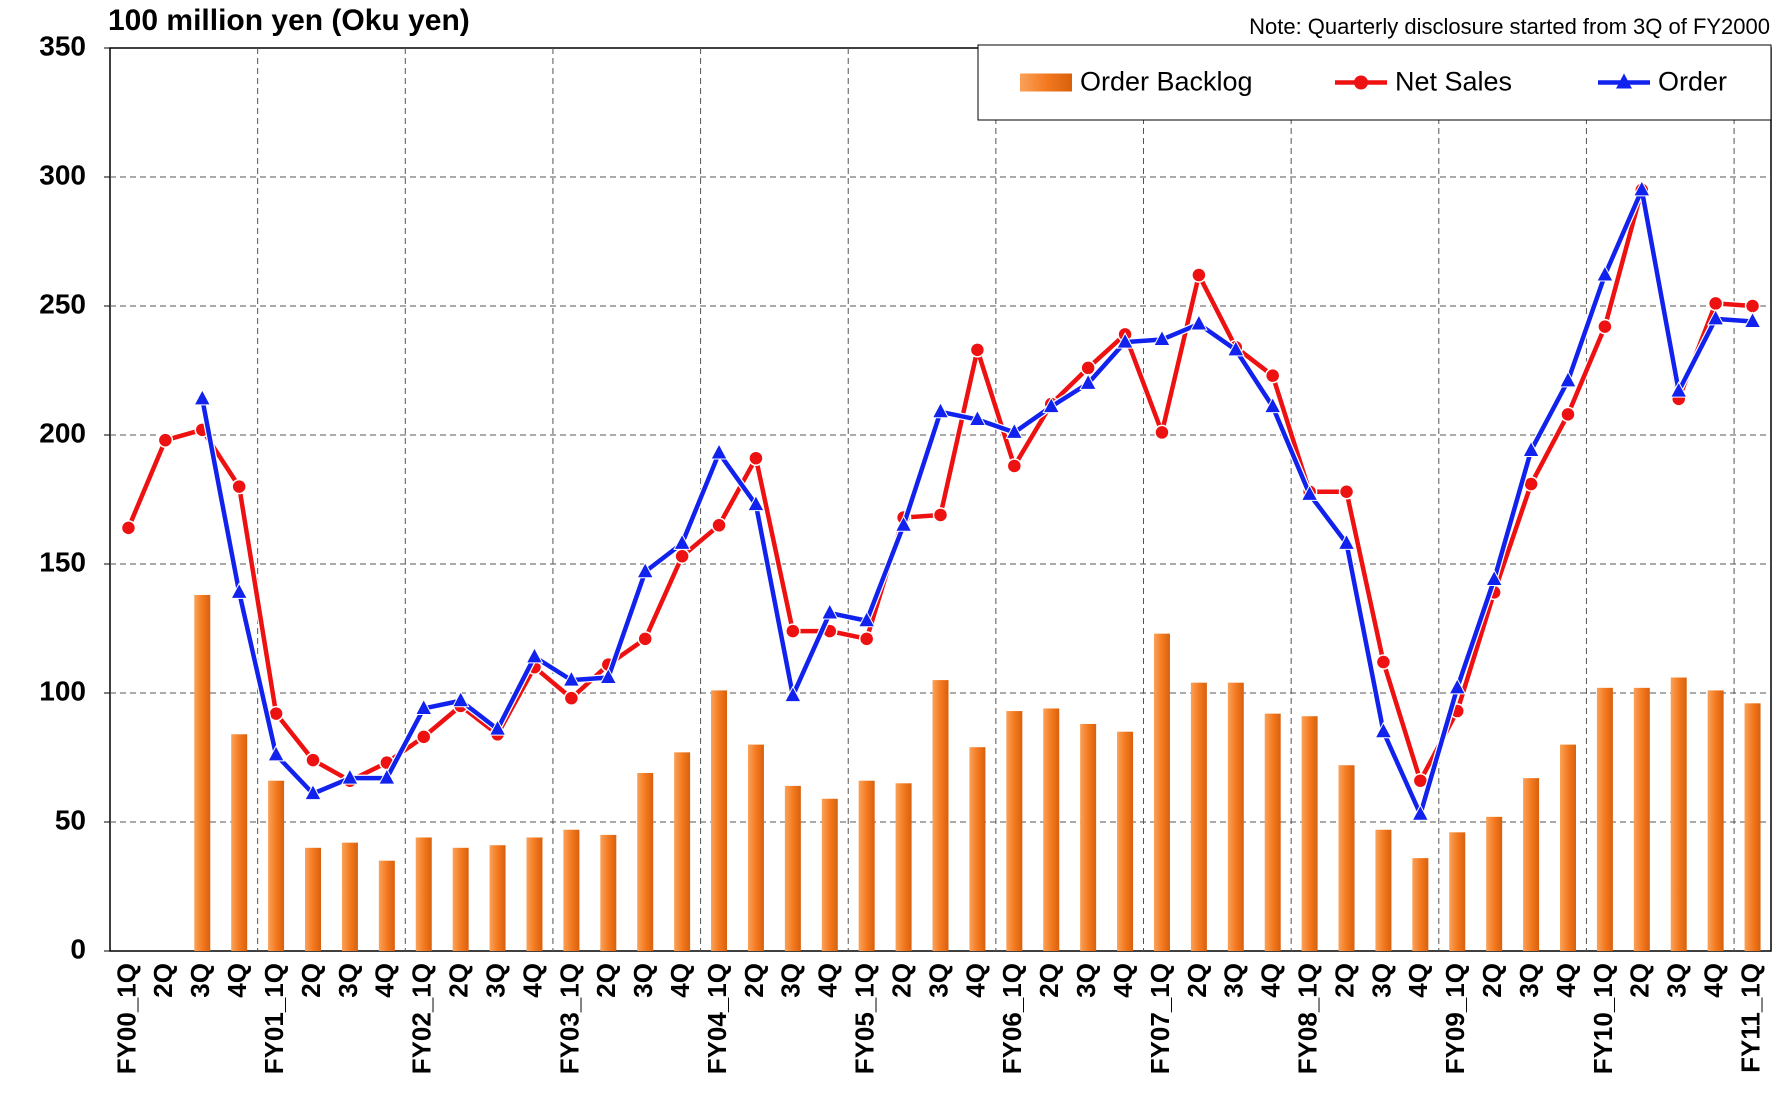 This screenshot has height=1107, width=1780. What do you see at coordinates (1046, 82) in the screenshot?
I see `legend-swatch` at bounding box center [1046, 82].